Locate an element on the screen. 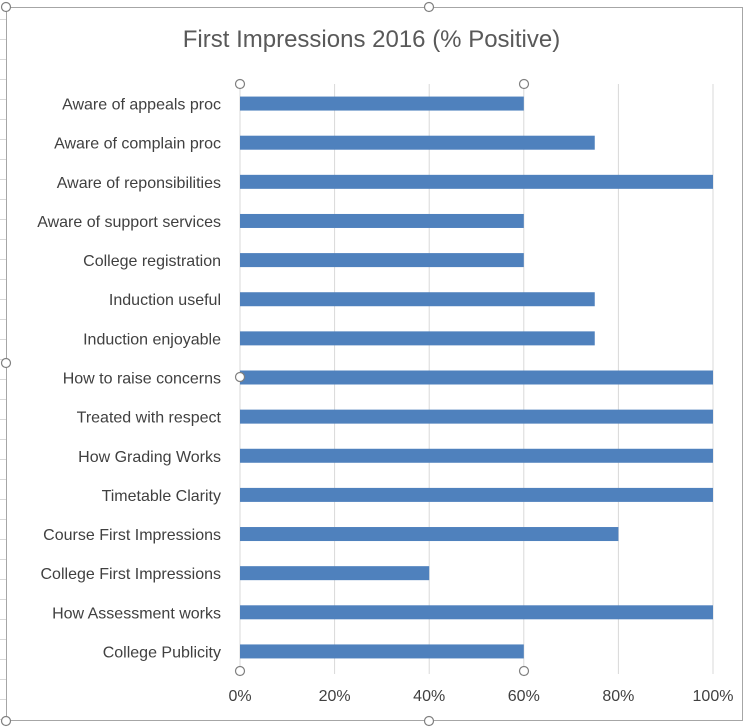 This screenshot has height=728, width=743. chart-title: First Impressions 2016 (% Positive) is located at coordinates (371, 39).